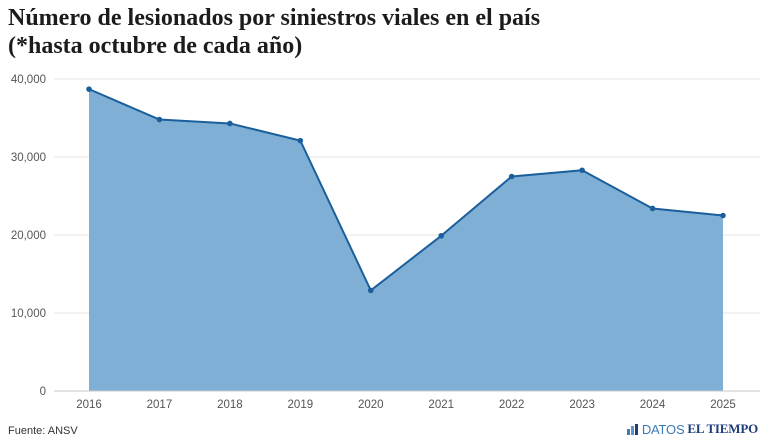 Image resolution: width=768 pixels, height=448 pixels. What do you see at coordinates (89, 405) in the screenshot?
I see `x-tick-label-2016: 2016` at bounding box center [89, 405].